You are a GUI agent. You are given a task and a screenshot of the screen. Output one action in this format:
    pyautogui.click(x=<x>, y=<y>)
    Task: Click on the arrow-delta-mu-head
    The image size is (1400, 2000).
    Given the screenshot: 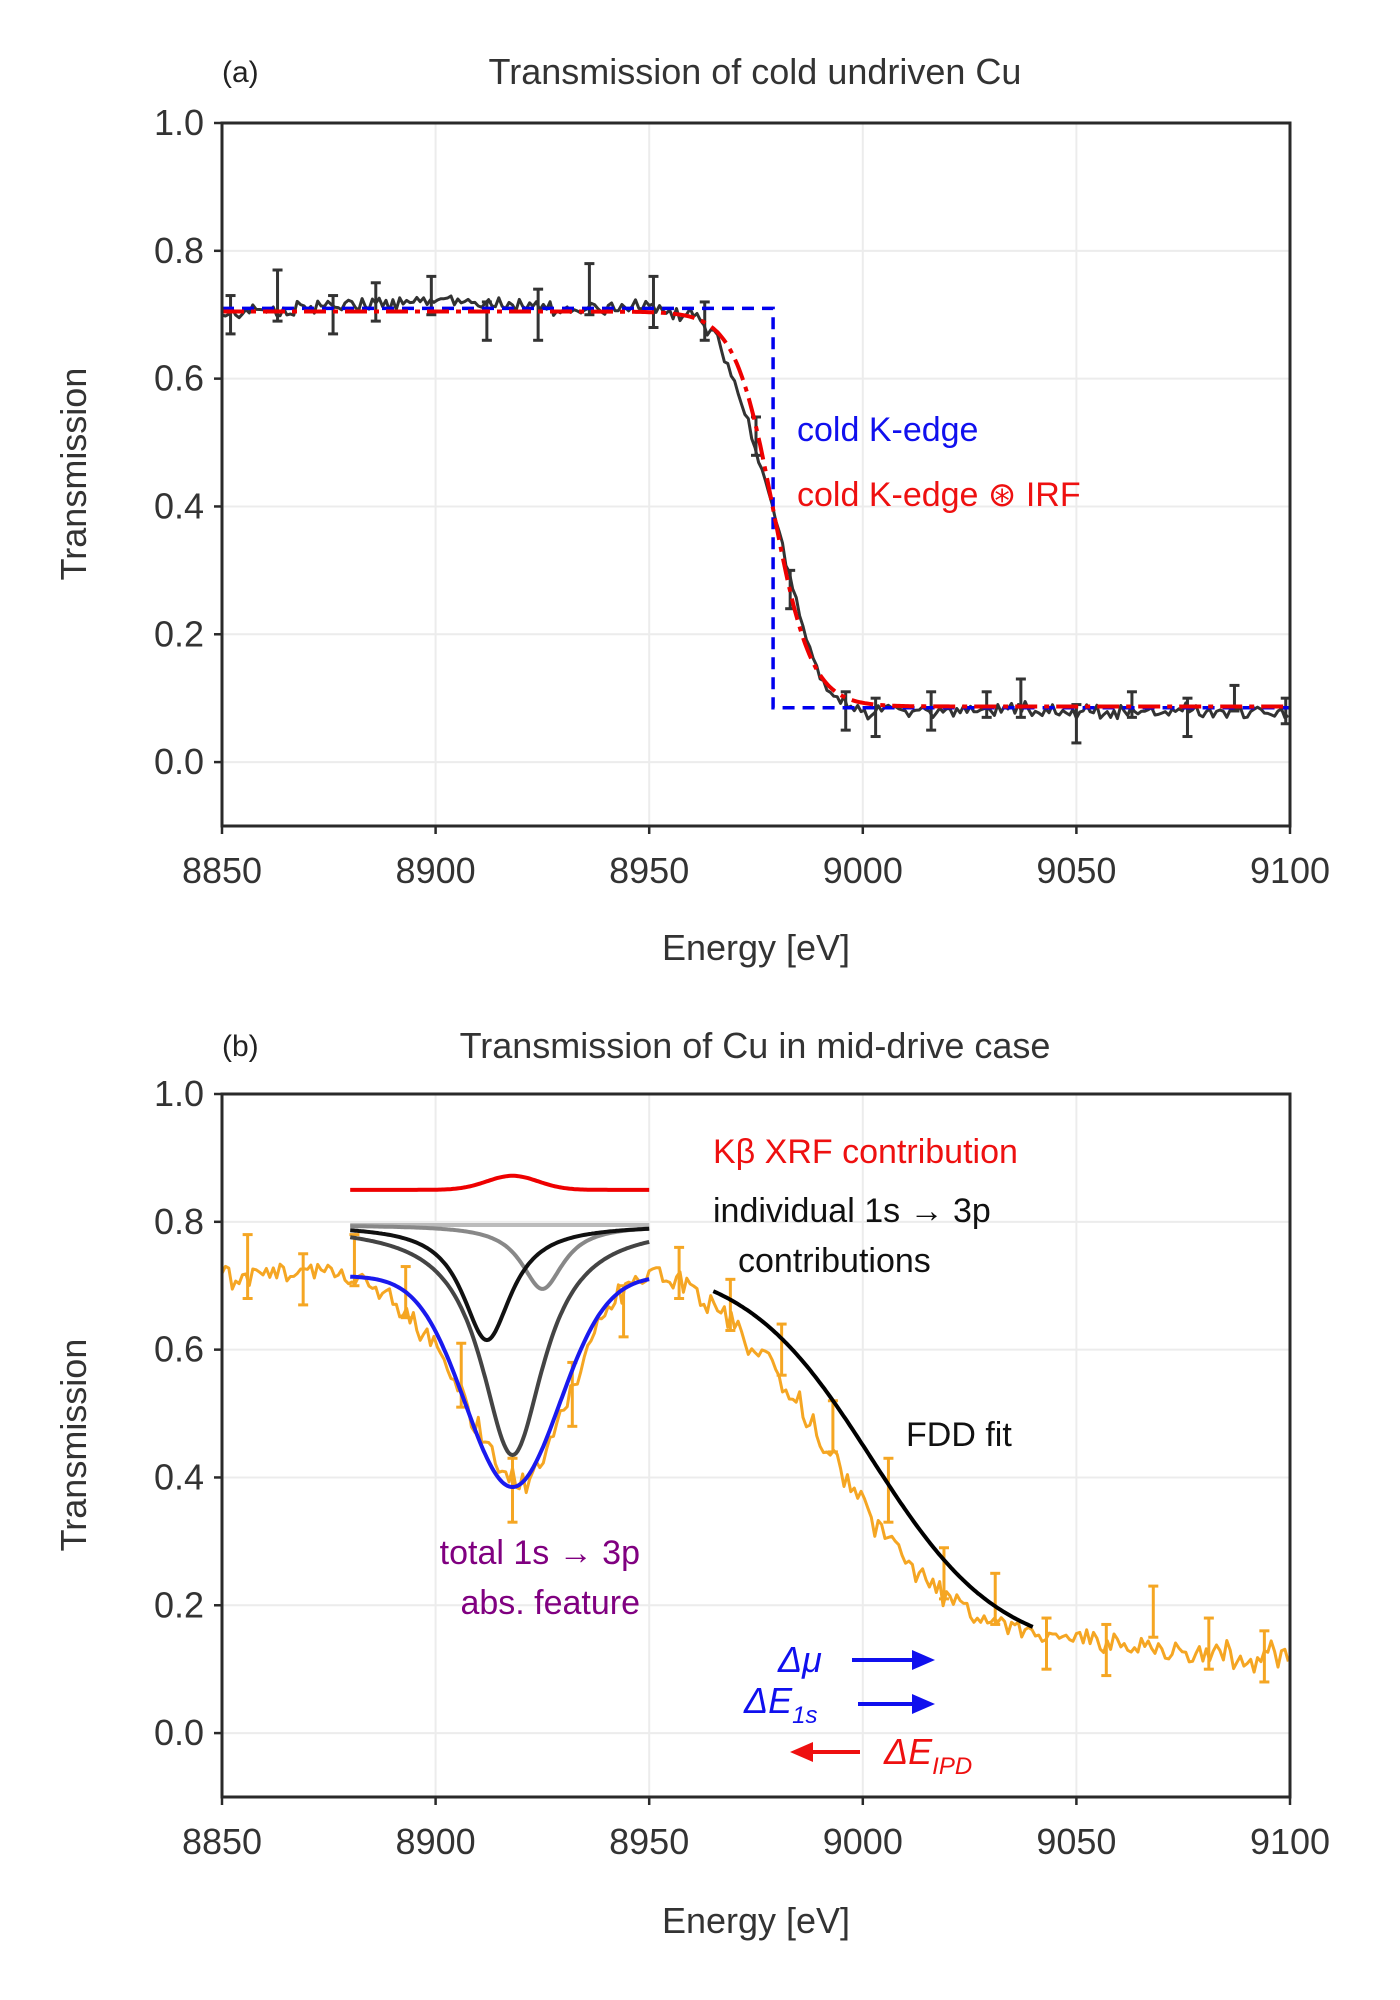 What is the action you would take?
    pyautogui.click(x=923, y=1660)
    